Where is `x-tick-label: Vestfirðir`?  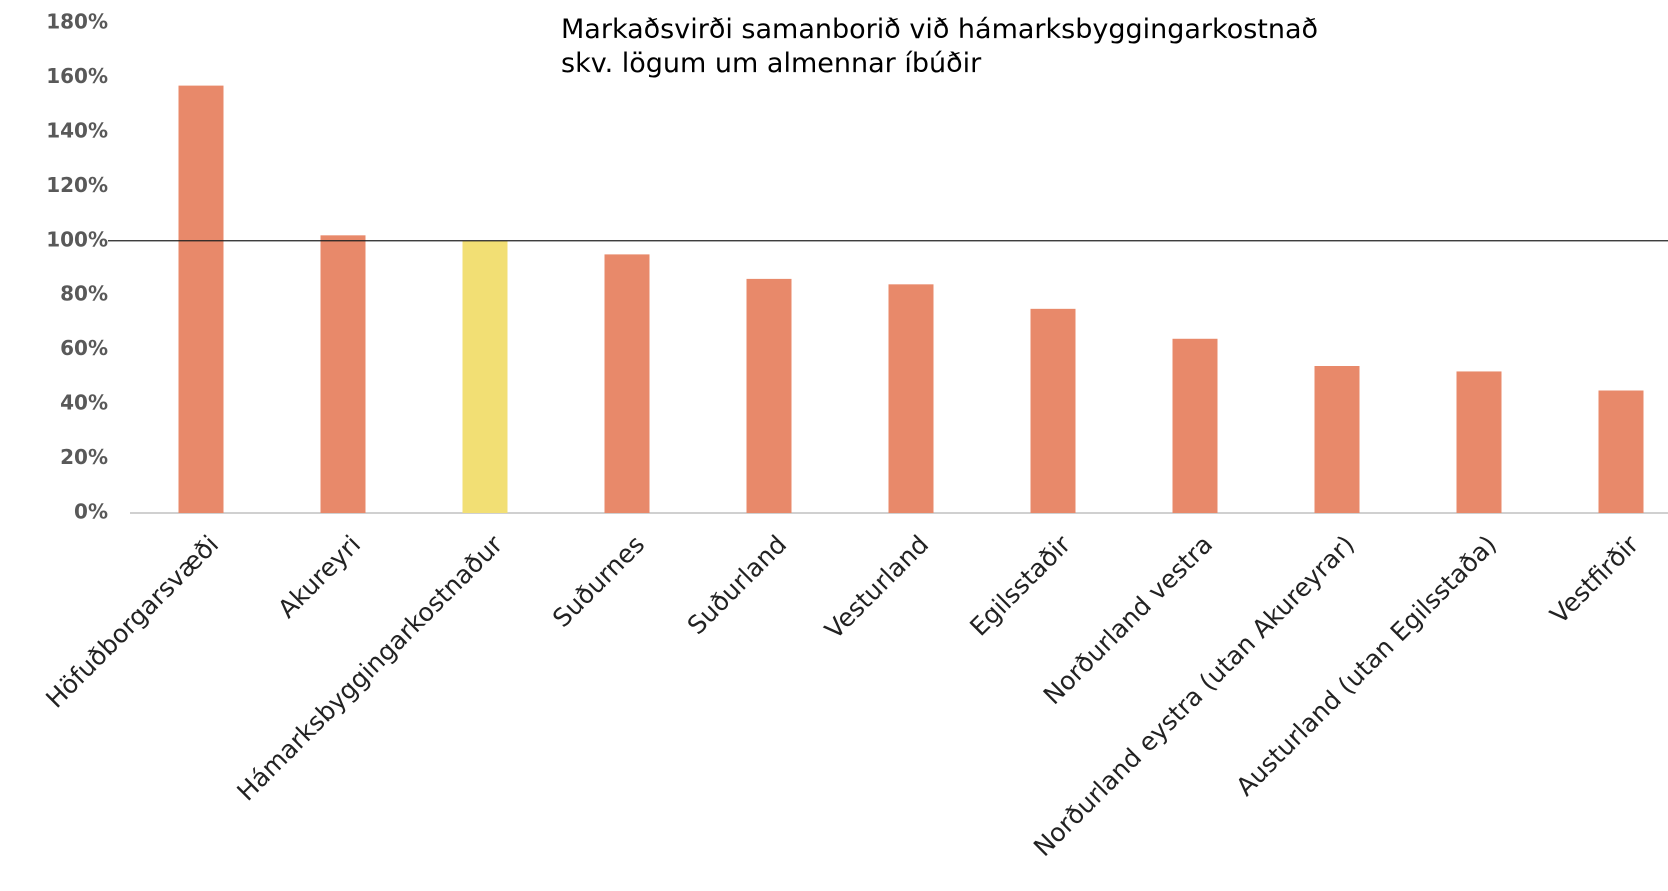 x-tick-label: Vestfirðir is located at coordinates (1595, 579).